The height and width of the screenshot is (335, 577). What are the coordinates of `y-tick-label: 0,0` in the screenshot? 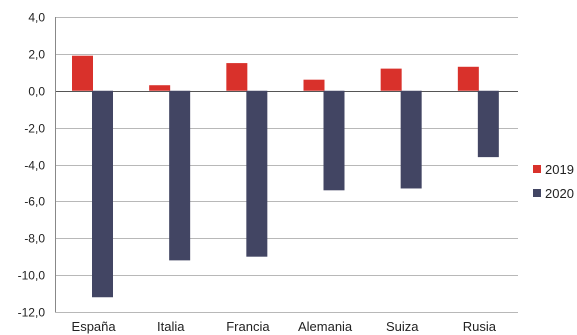 It's located at (36, 92).